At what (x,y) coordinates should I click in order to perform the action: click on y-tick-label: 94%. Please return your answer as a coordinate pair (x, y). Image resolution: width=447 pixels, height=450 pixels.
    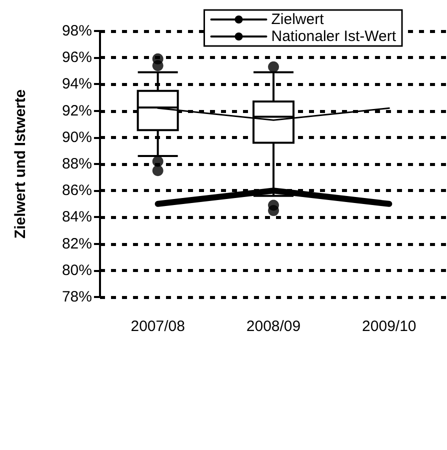
    Looking at the image, I should click on (77, 84).